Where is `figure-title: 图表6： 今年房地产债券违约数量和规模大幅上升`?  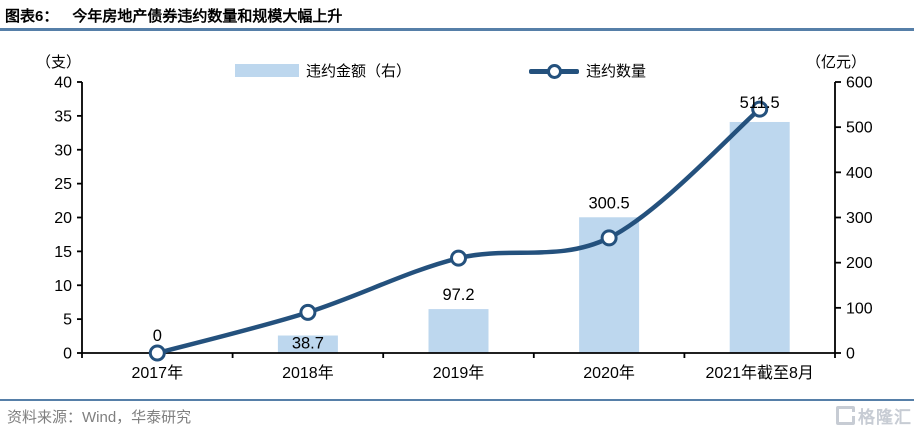 figure-title: 图表6： 今年房地产债券违约数量和规模大幅上升 is located at coordinates (173, 15).